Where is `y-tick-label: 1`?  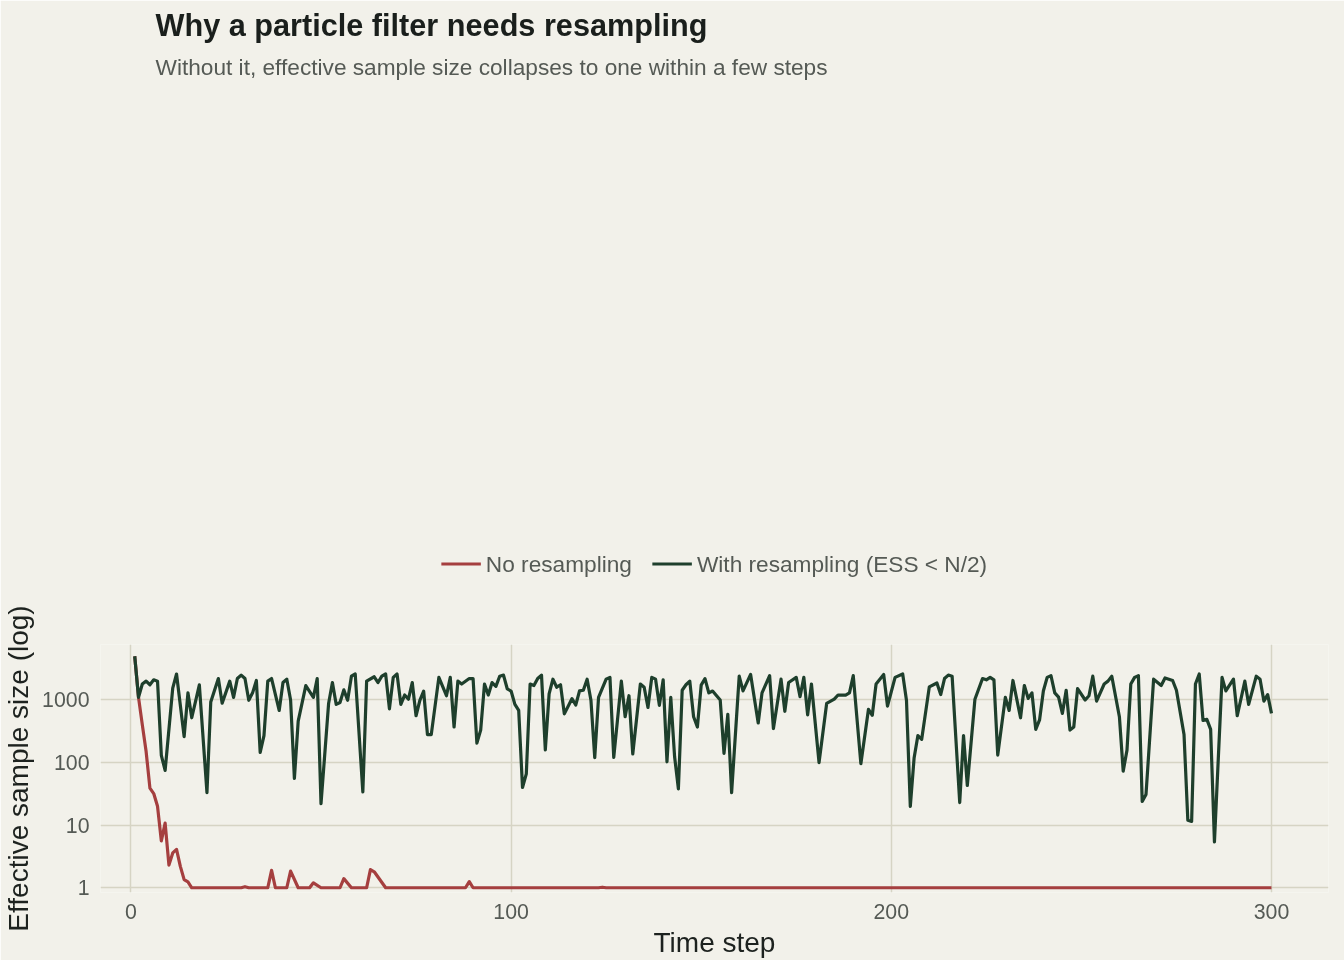 y-tick-label: 1 is located at coordinates (83, 888).